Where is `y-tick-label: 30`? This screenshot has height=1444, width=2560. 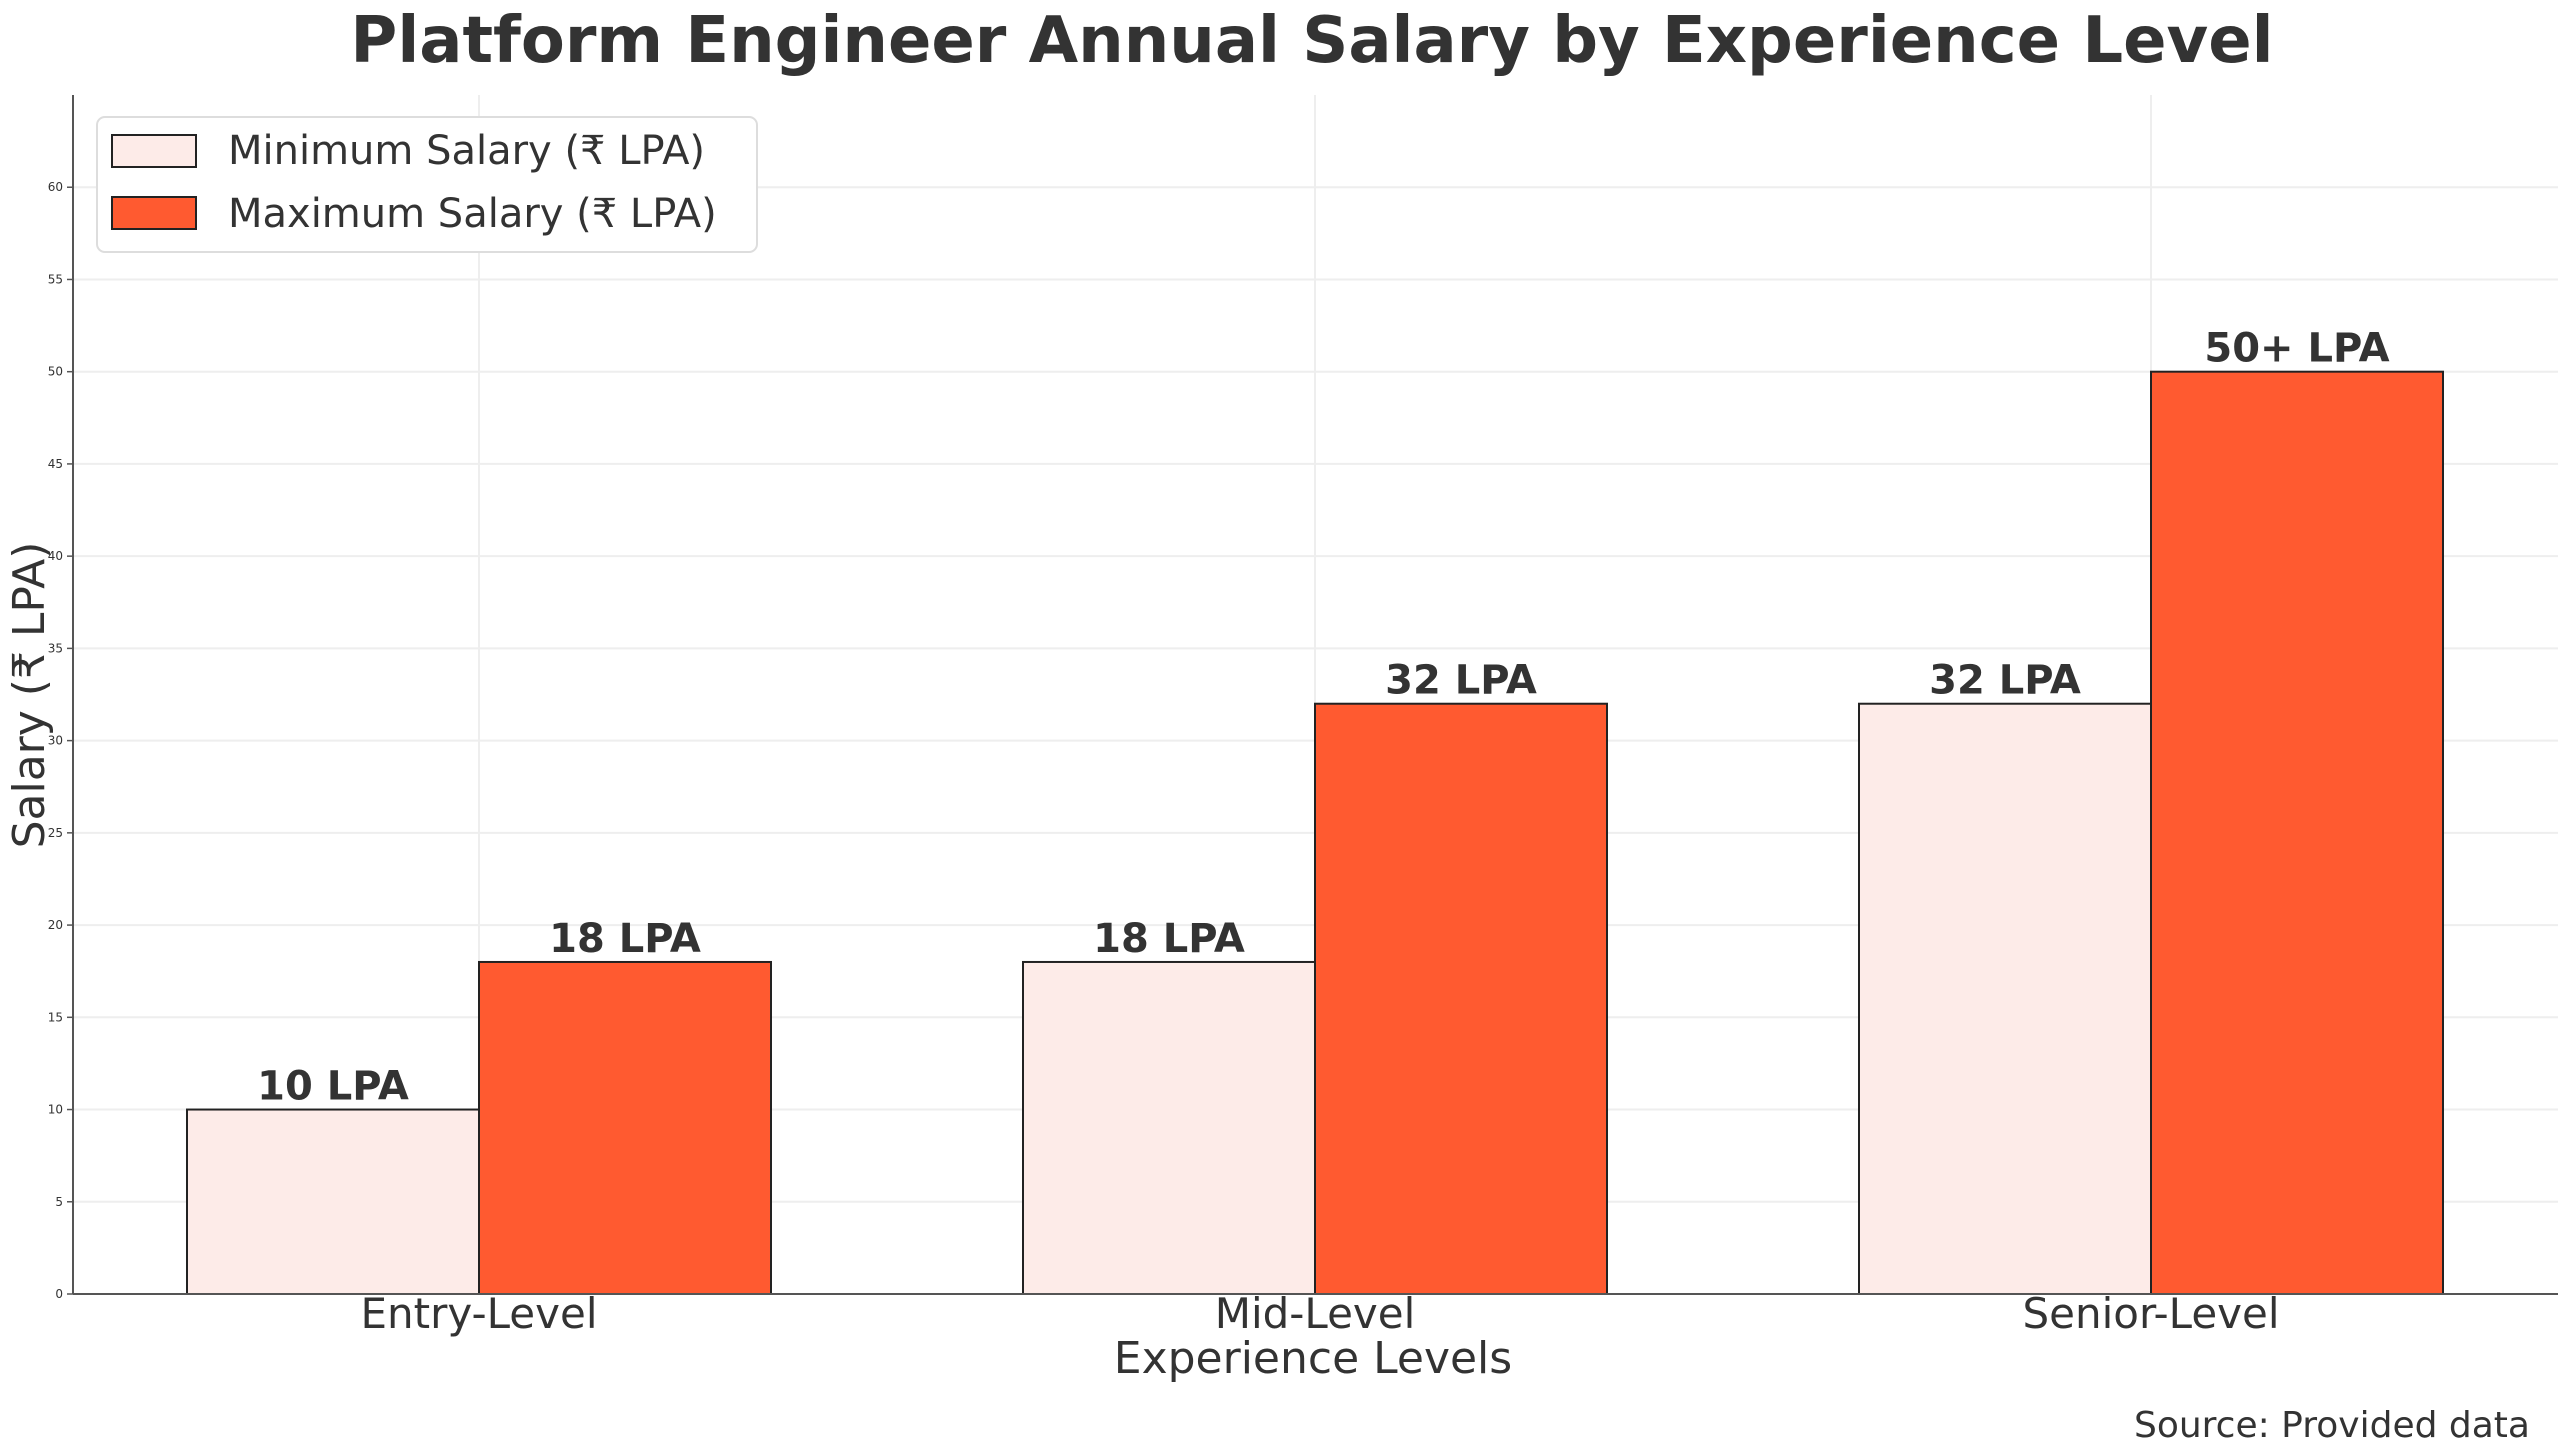 y-tick-label: 30 is located at coordinates (55, 741).